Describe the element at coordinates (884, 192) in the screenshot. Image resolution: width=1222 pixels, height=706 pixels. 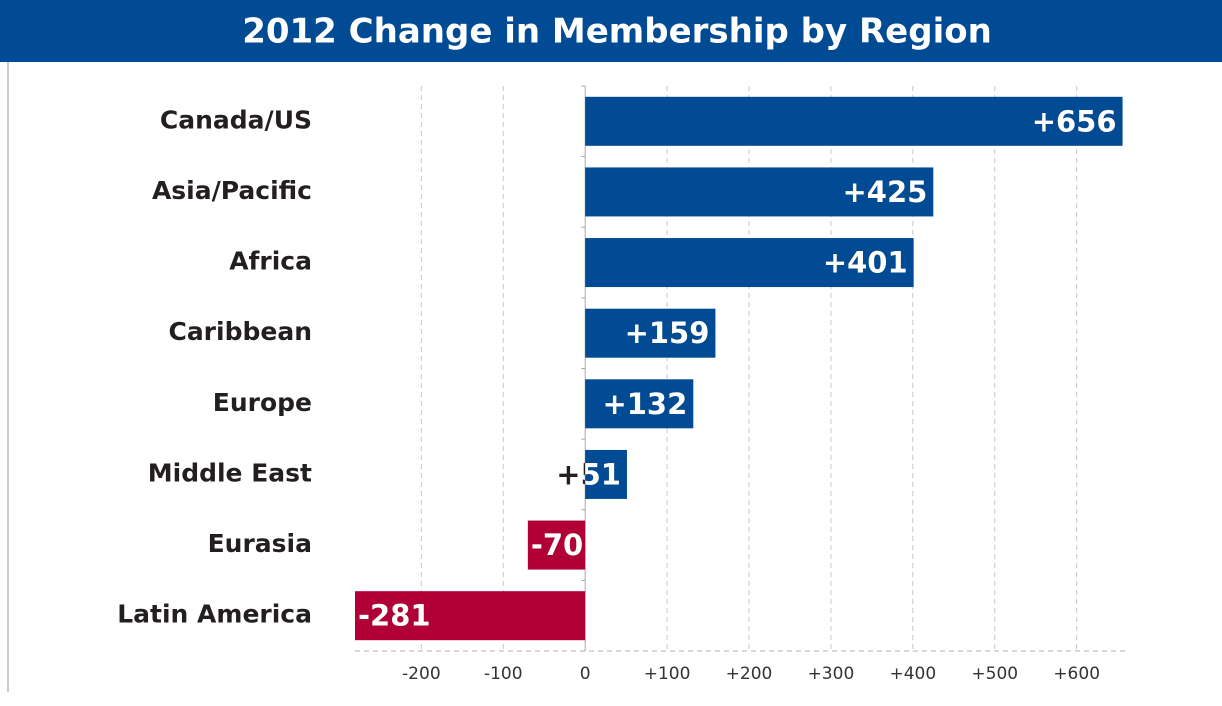
I see `value-label: +425` at that location.